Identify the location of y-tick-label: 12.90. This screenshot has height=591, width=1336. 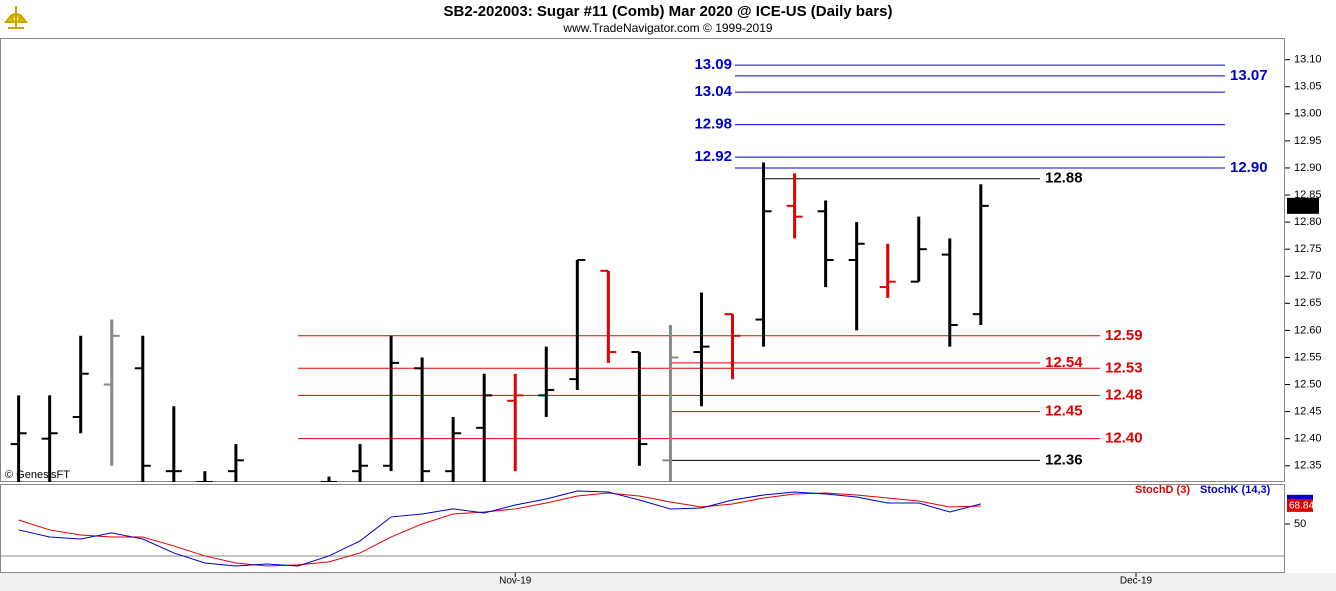
(1308, 168).